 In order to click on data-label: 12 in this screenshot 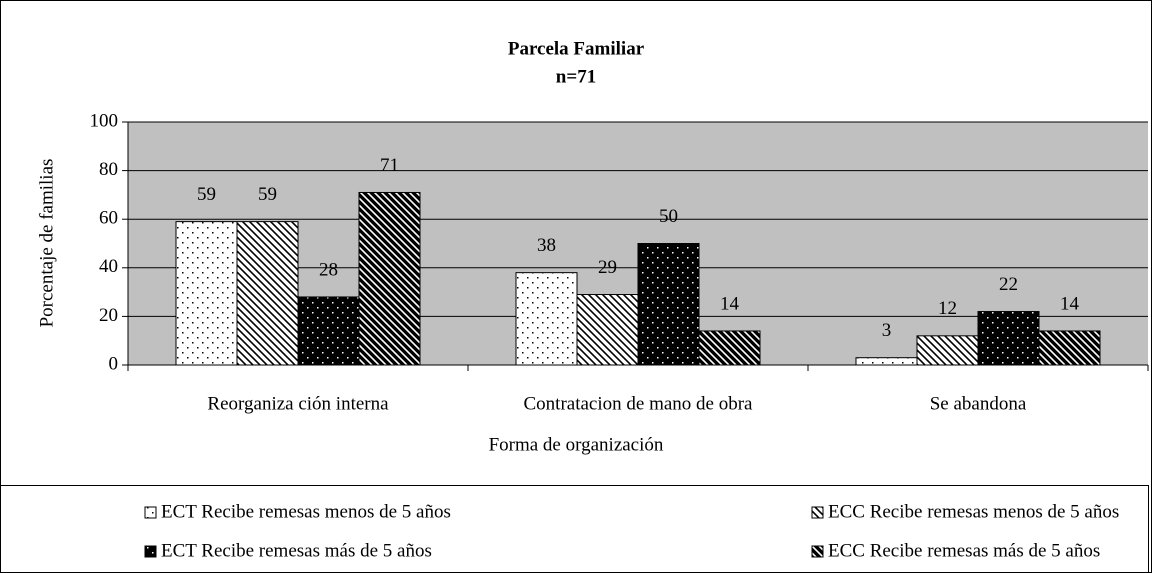, I will do `click(947, 308)`.